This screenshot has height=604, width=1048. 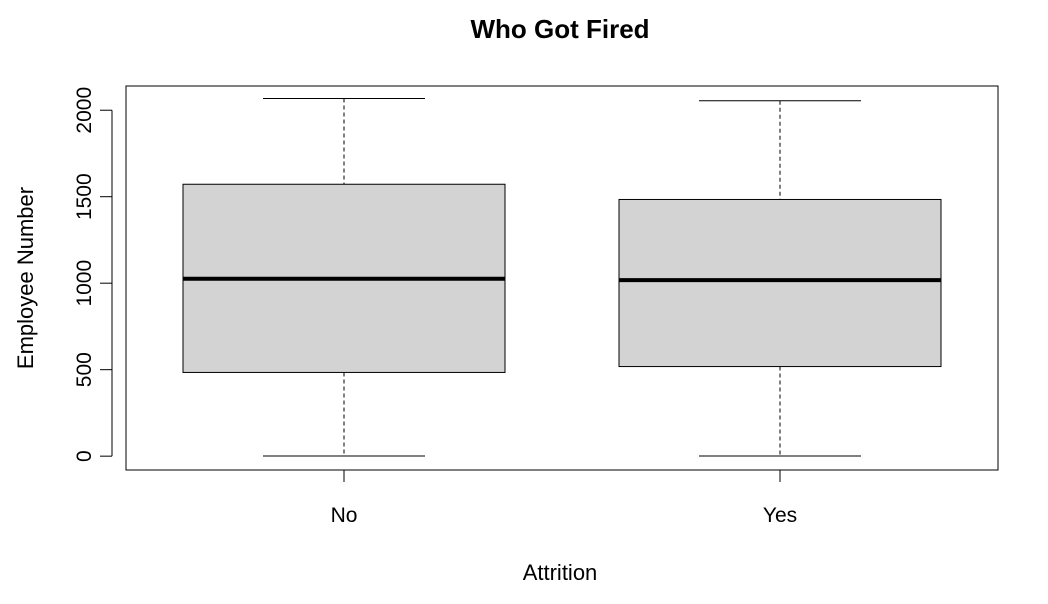 I want to click on y-tick-label: 500, so click(x=84, y=369).